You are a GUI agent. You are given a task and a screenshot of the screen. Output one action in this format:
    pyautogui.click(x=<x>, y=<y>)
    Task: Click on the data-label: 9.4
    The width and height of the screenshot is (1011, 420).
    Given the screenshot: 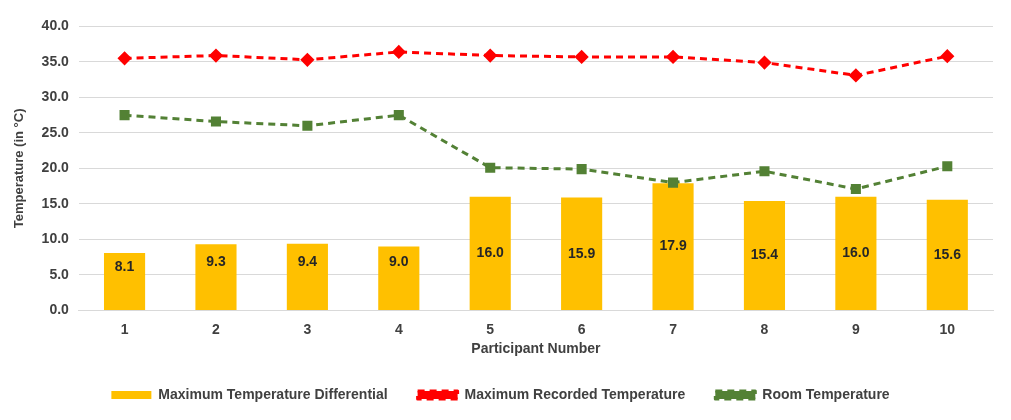 What is the action you would take?
    pyautogui.click(x=307, y=260)
    